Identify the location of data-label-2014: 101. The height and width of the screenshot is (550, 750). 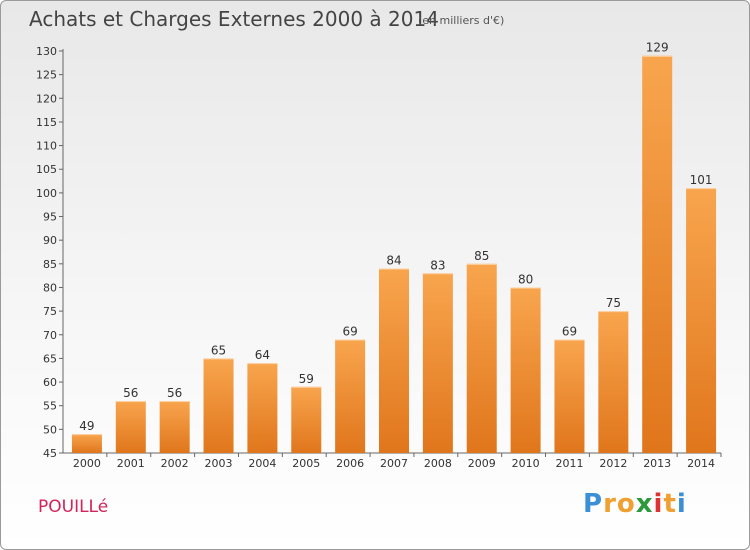
(701, 180).